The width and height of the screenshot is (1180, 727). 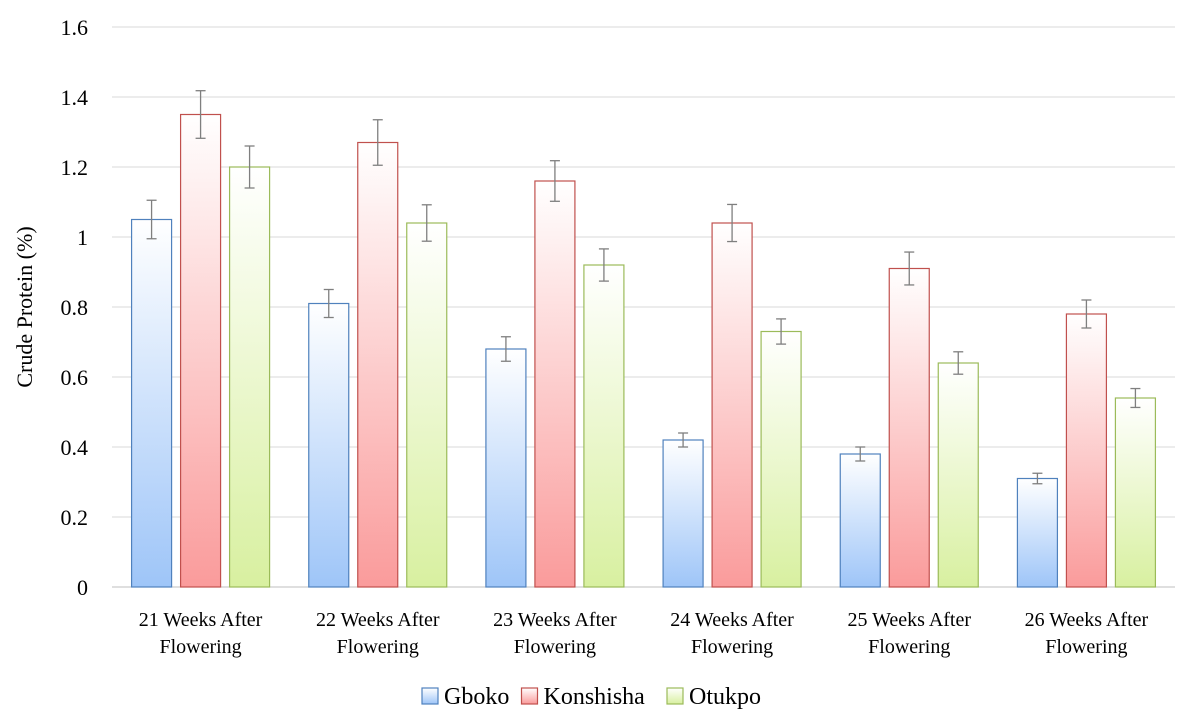 I want to click on y-tick-label: 1.6, so click(x=75, y=27).